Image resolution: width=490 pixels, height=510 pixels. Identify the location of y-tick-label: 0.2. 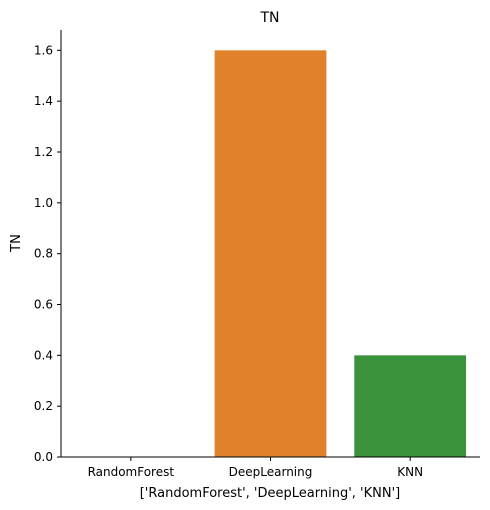
(43, 406).